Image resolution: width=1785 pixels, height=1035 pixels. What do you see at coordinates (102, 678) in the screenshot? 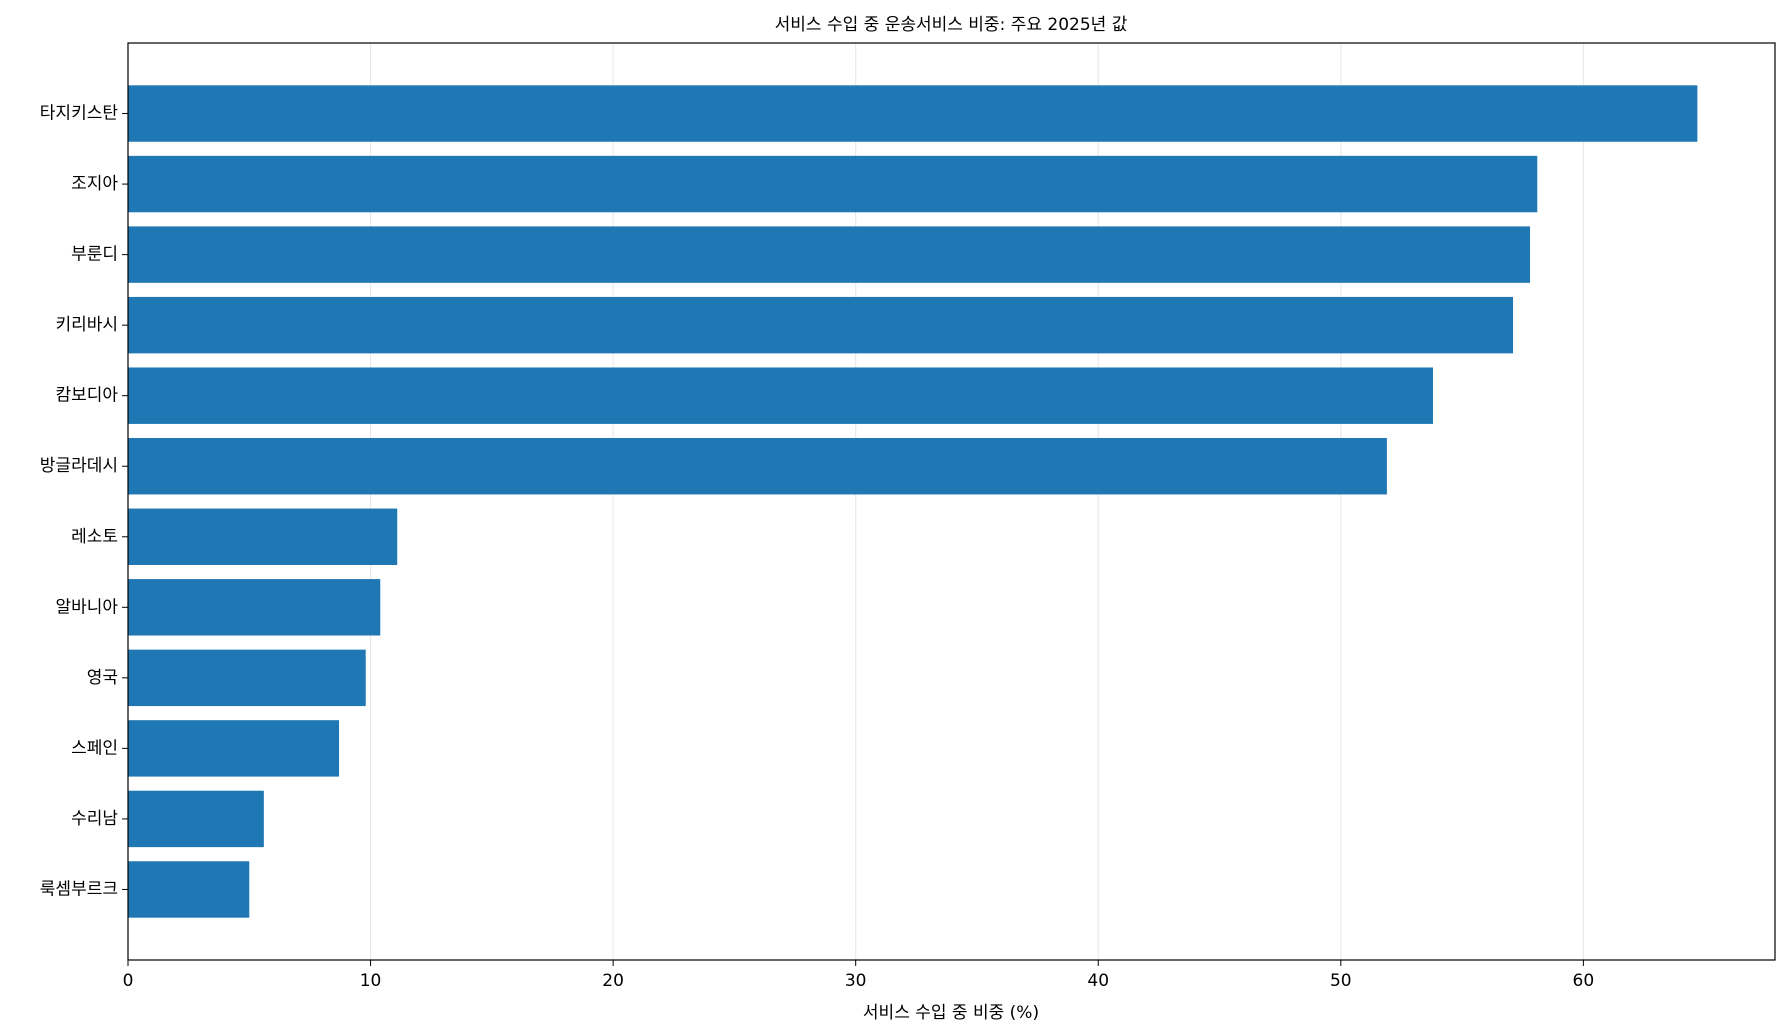
I see `y-tick-label: 영국` at bounding box center [102, 678].